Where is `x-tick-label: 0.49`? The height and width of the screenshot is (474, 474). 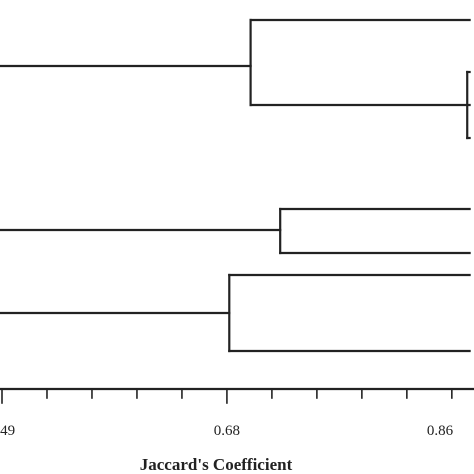 x-tick-label: 0.49 is located at coordinates (7, 431).